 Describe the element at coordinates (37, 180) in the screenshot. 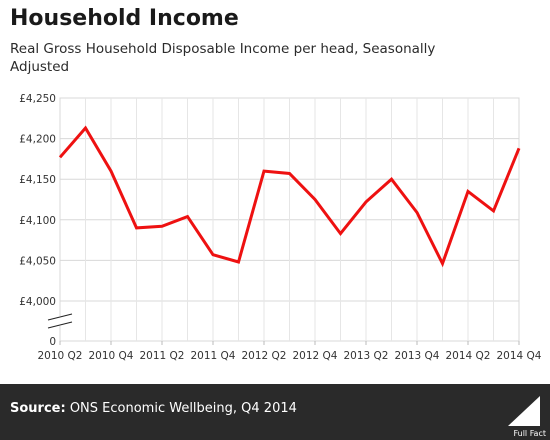

I see `y-tick-label: £4,150` at that location.